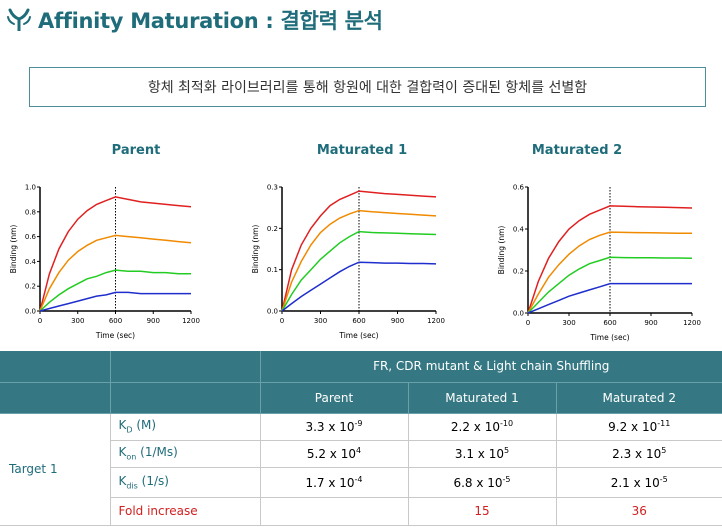  I want to click on summary-box: 항체 최적화 라이브러리를 통해 항원에 대한 결합력이 증대된 항체를 선별함, so click(367, 87).